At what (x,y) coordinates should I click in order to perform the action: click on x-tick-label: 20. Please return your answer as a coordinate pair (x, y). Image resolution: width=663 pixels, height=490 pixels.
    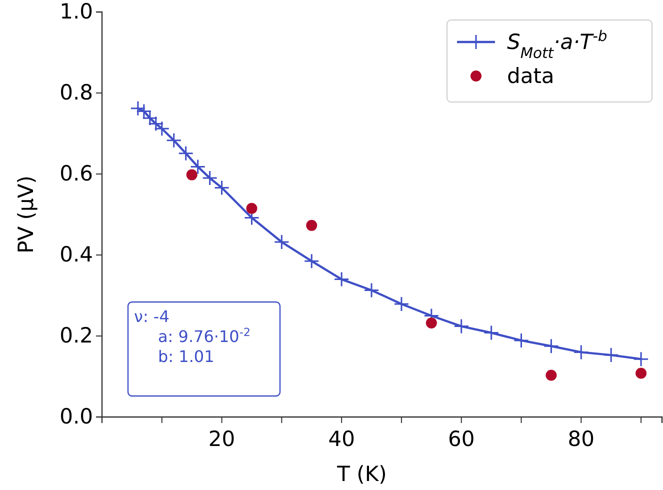
    Looking at the image, I should click on (222, 438).